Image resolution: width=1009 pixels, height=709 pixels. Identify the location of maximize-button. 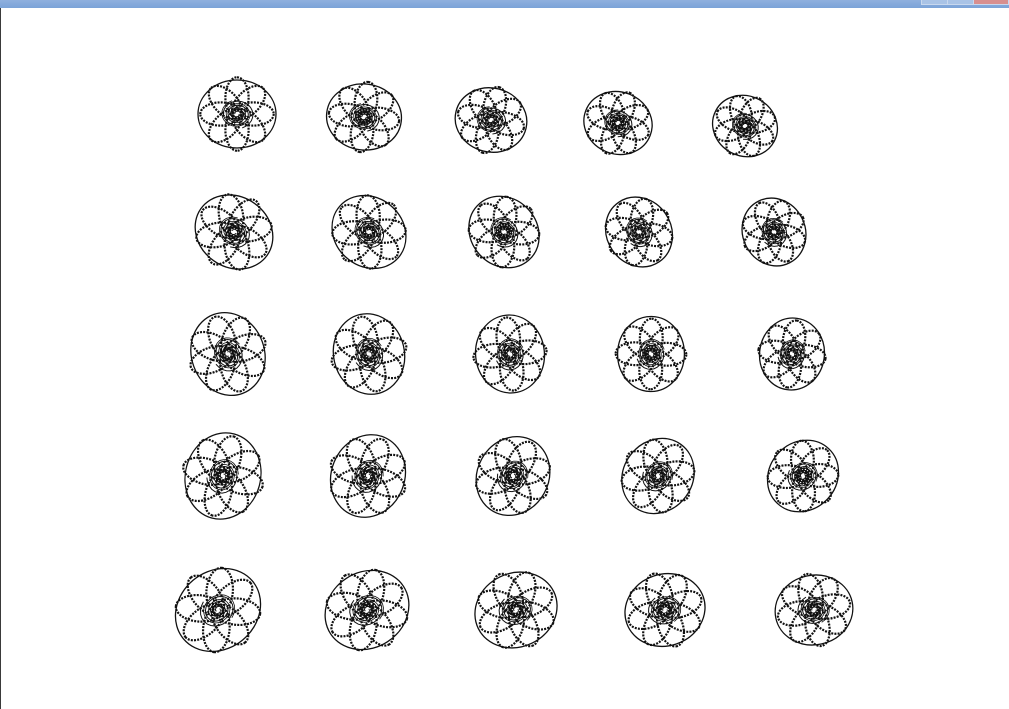
(961, 2).